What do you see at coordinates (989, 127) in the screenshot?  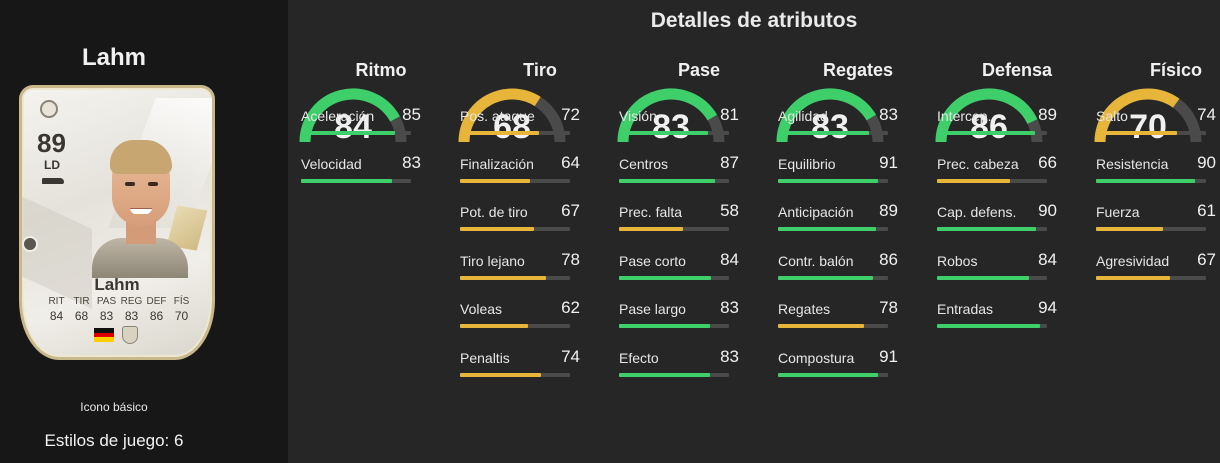 I see `category-value: 86` at bounding box center [989, 127].